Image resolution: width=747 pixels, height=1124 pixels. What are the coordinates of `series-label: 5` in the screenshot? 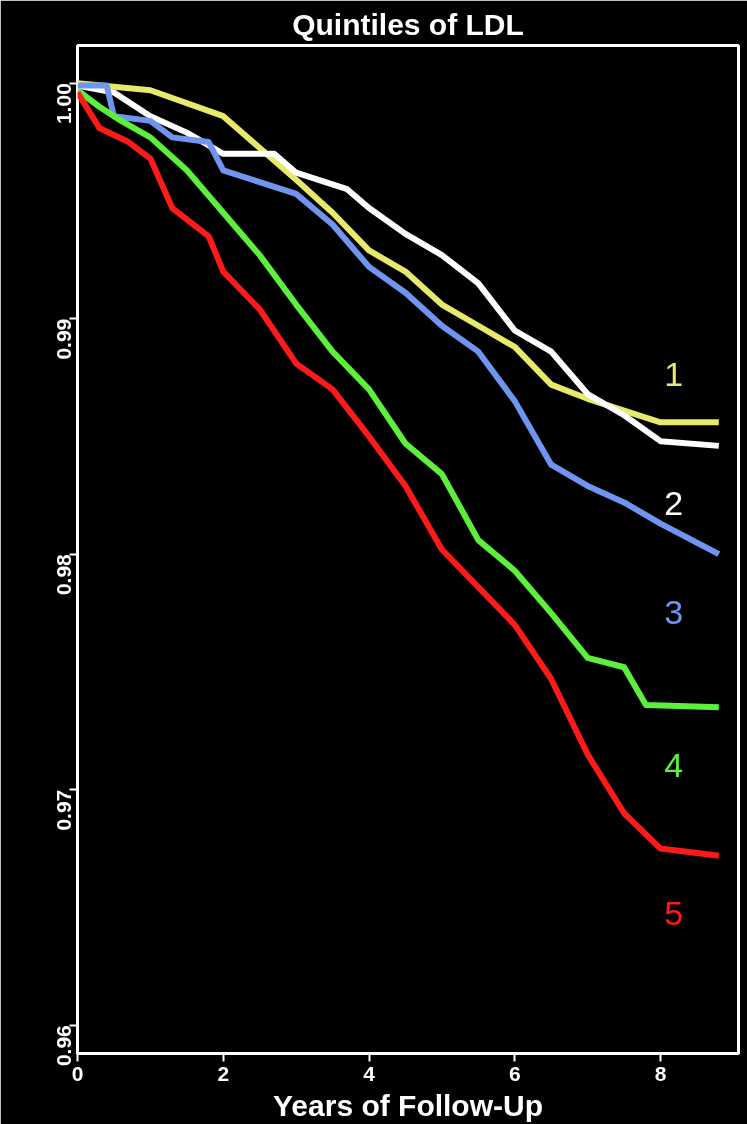 It's located at (674, 913).